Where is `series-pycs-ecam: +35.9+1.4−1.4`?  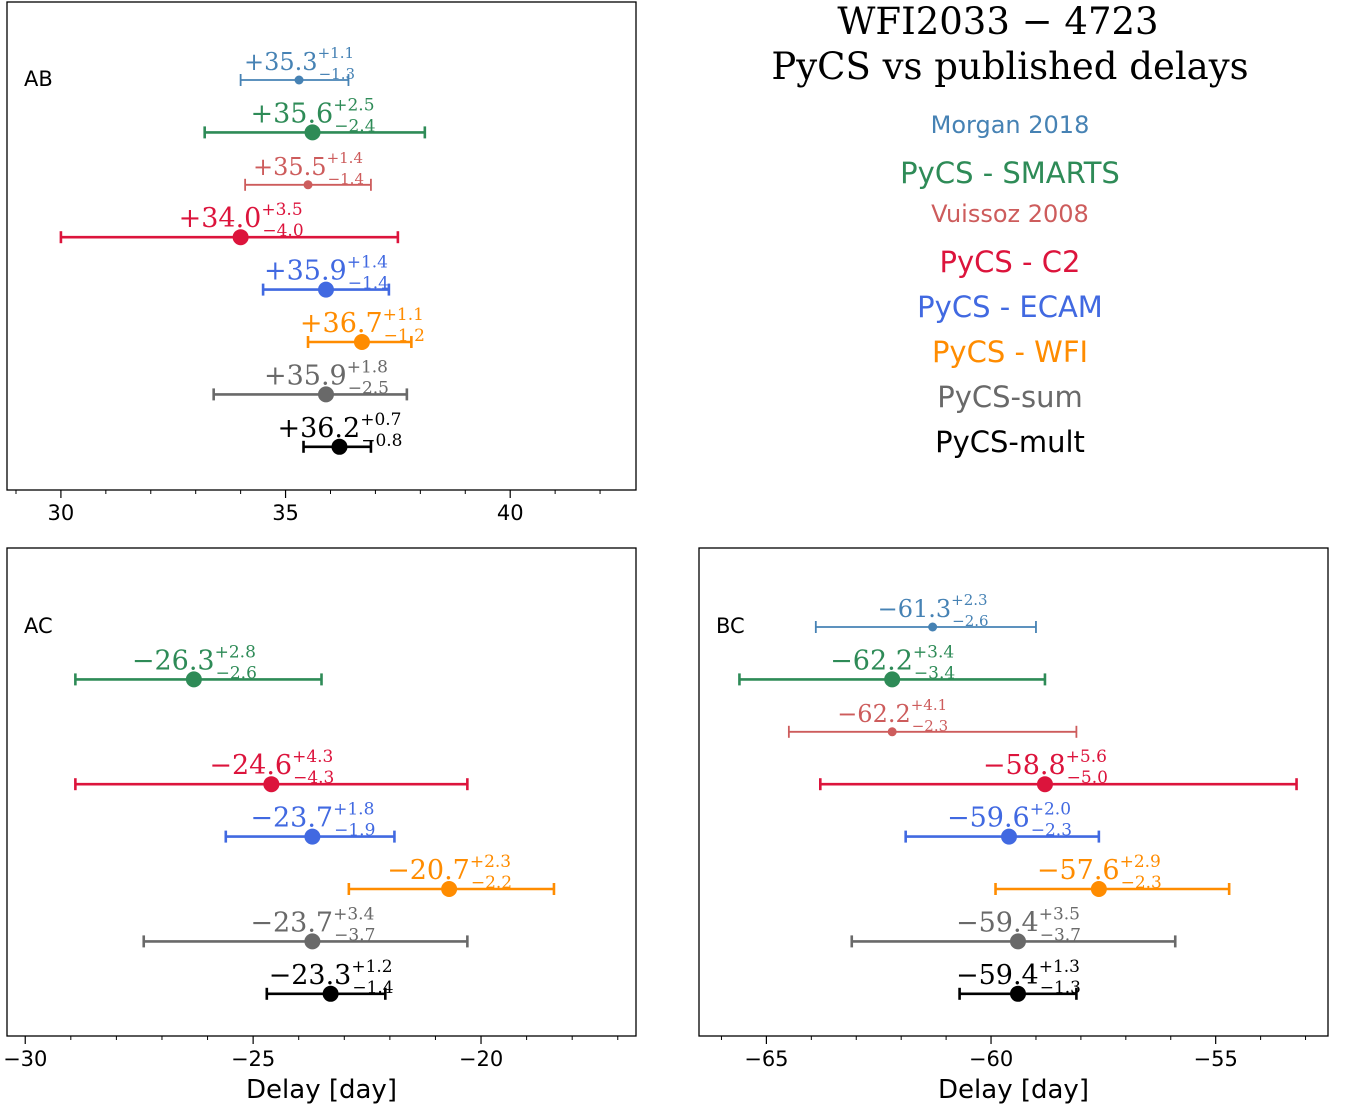
series-pycs-ecam: +35.9+1.4−1.4 is located at coordinates (326, 275).